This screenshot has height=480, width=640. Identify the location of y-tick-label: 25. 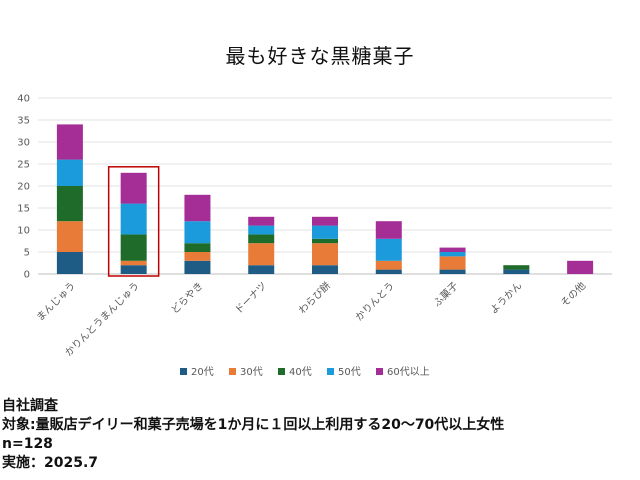
(23, 165).